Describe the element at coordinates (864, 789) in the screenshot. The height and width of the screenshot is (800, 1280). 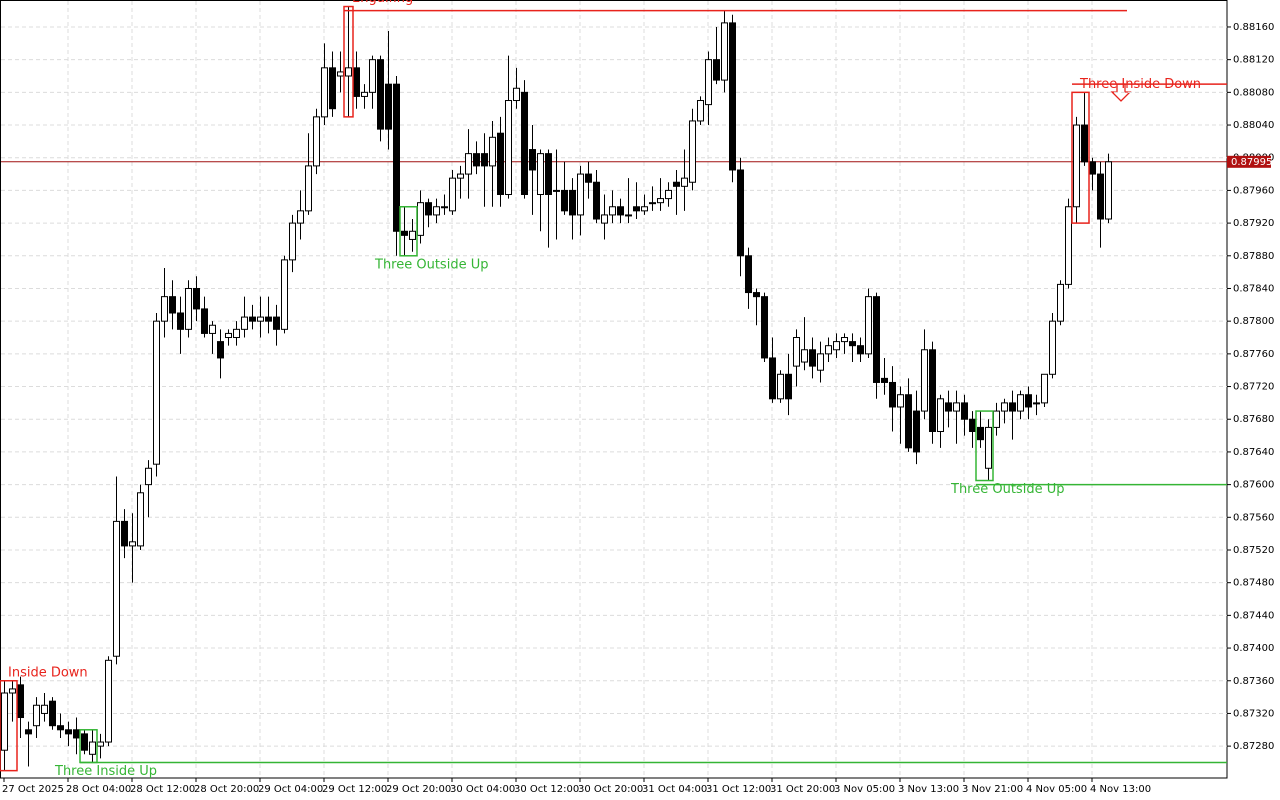
I see `x-tick-label: 3 Nov 05:00` at that location.